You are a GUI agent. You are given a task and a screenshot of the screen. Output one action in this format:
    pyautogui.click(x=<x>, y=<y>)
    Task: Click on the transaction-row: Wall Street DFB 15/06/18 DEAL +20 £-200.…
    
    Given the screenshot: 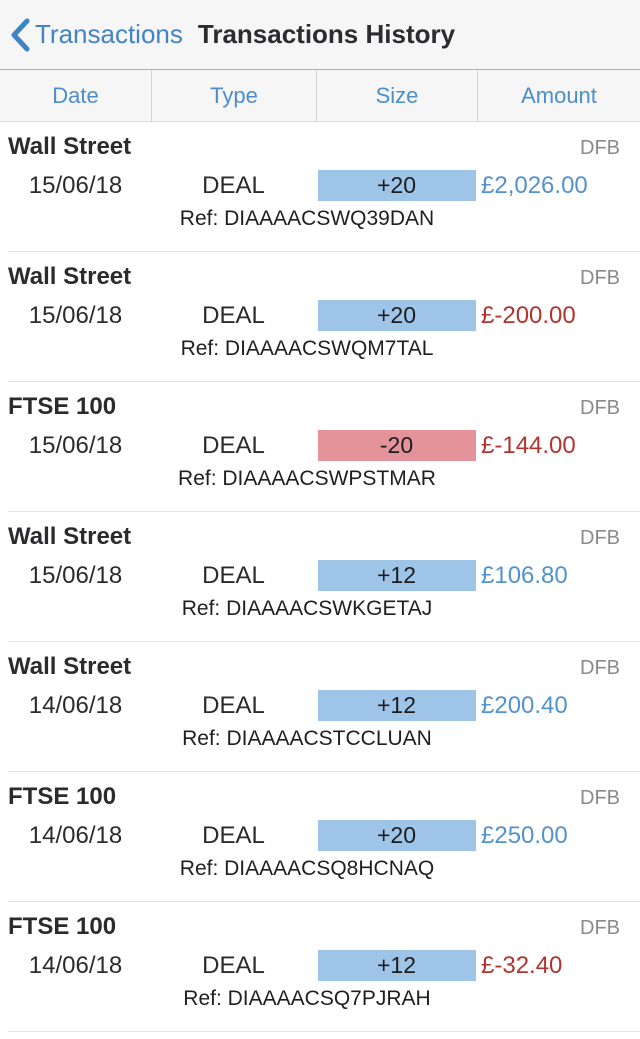 What is the action you would take?
    pyautogui.click(x=320, y=317)
    